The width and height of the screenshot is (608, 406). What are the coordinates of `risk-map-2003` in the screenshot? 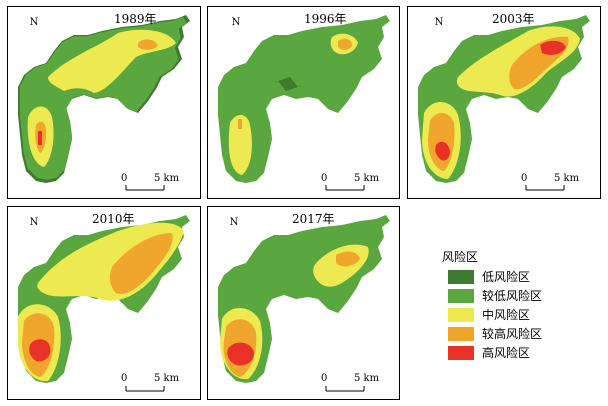 It's located at (504, 103).